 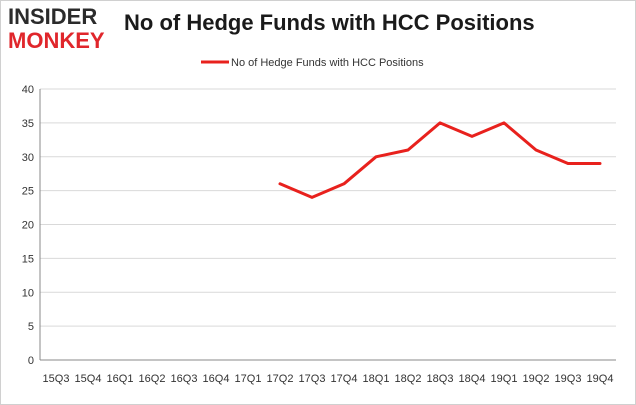 What do you see at coordinates (120, 379) in the screenshot?
I see `x-tick-label-16Q1: 16Q1` at bounding box center [120, 379].